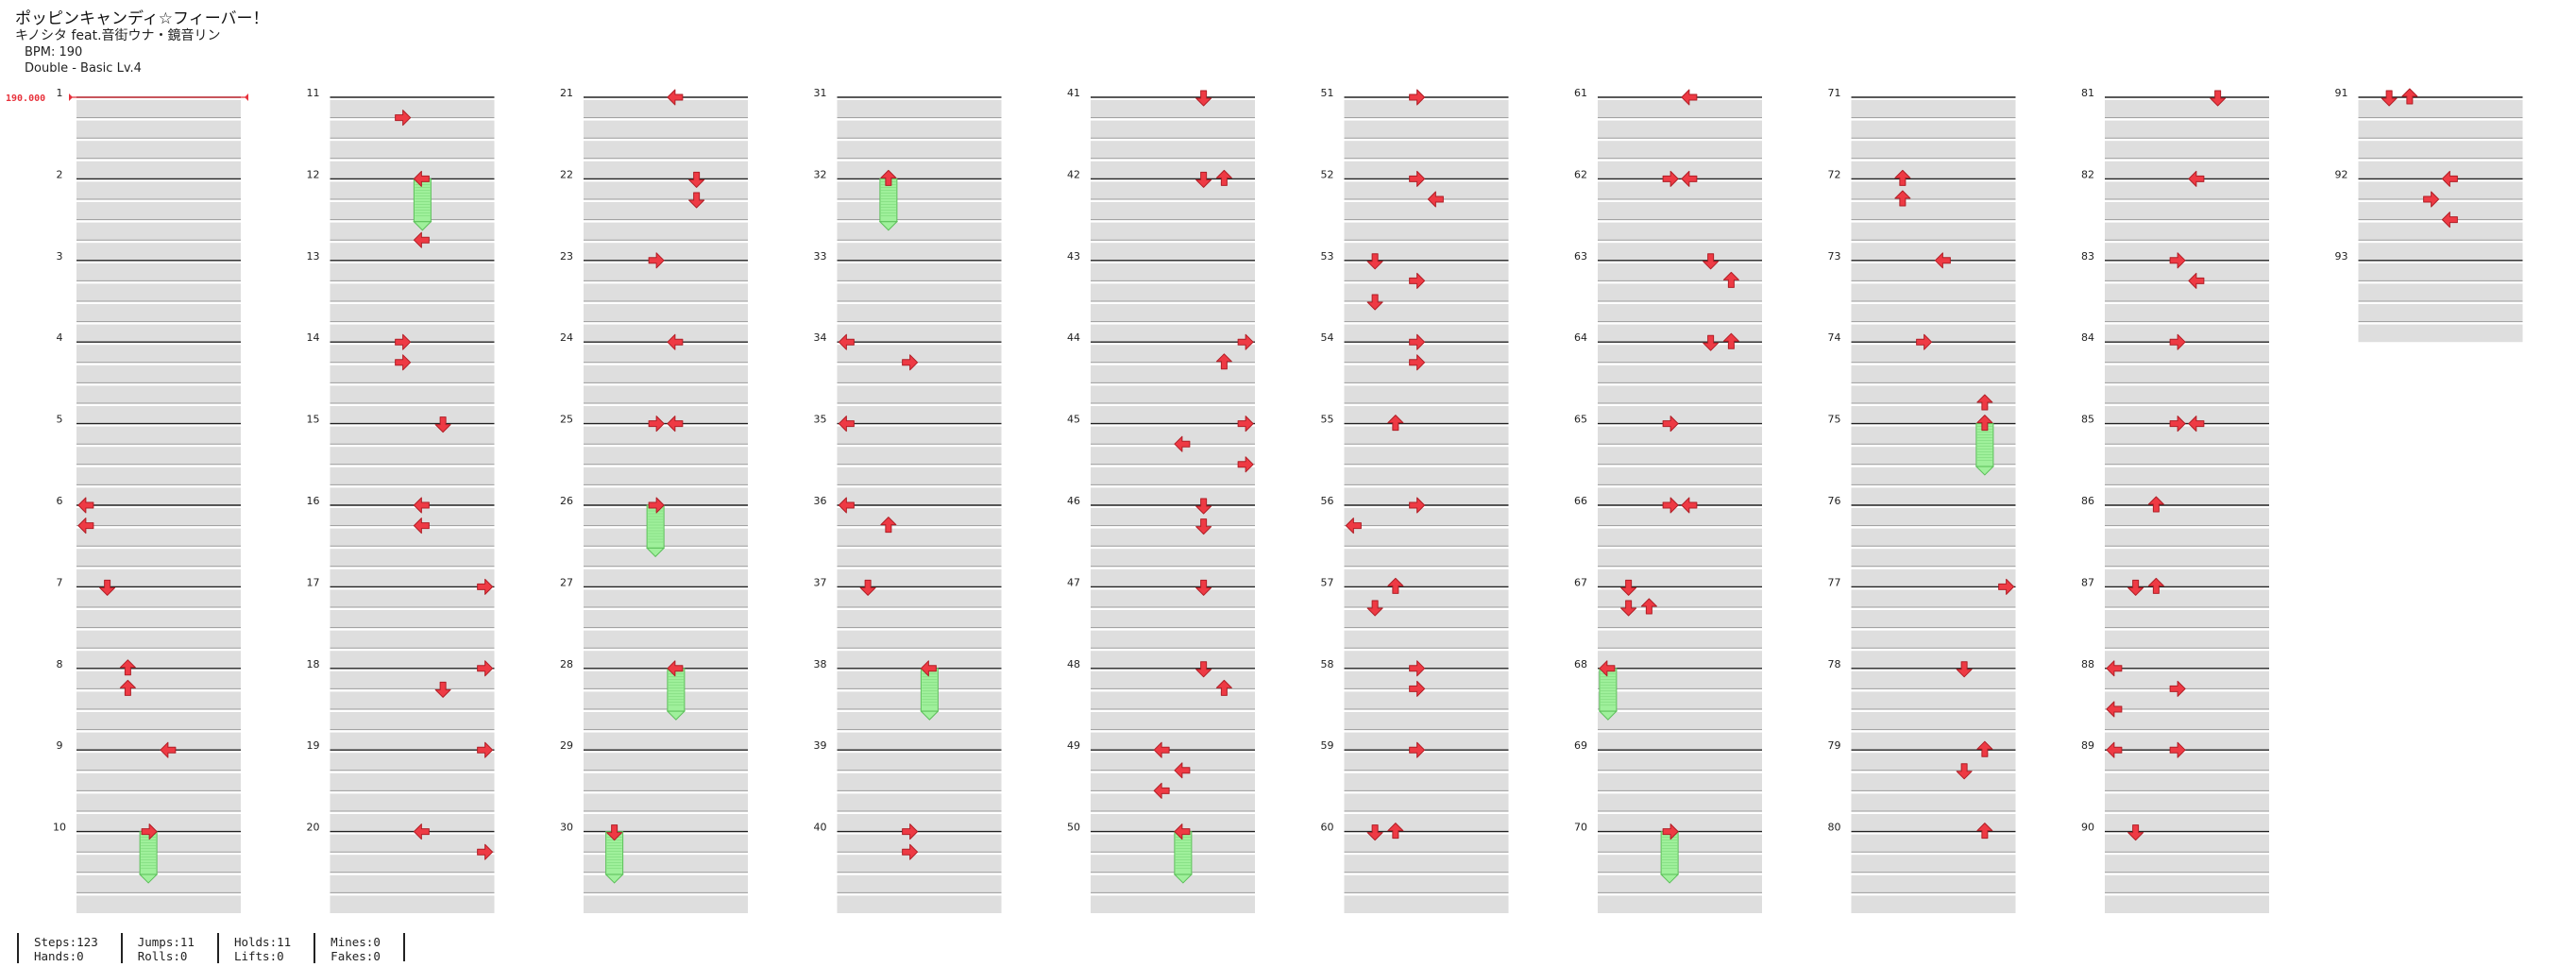 This screenshot has height=967, width=2576. Describe the element at coordinates (820, 582) in the screenshot. I see `measure-number: 37` at that location.